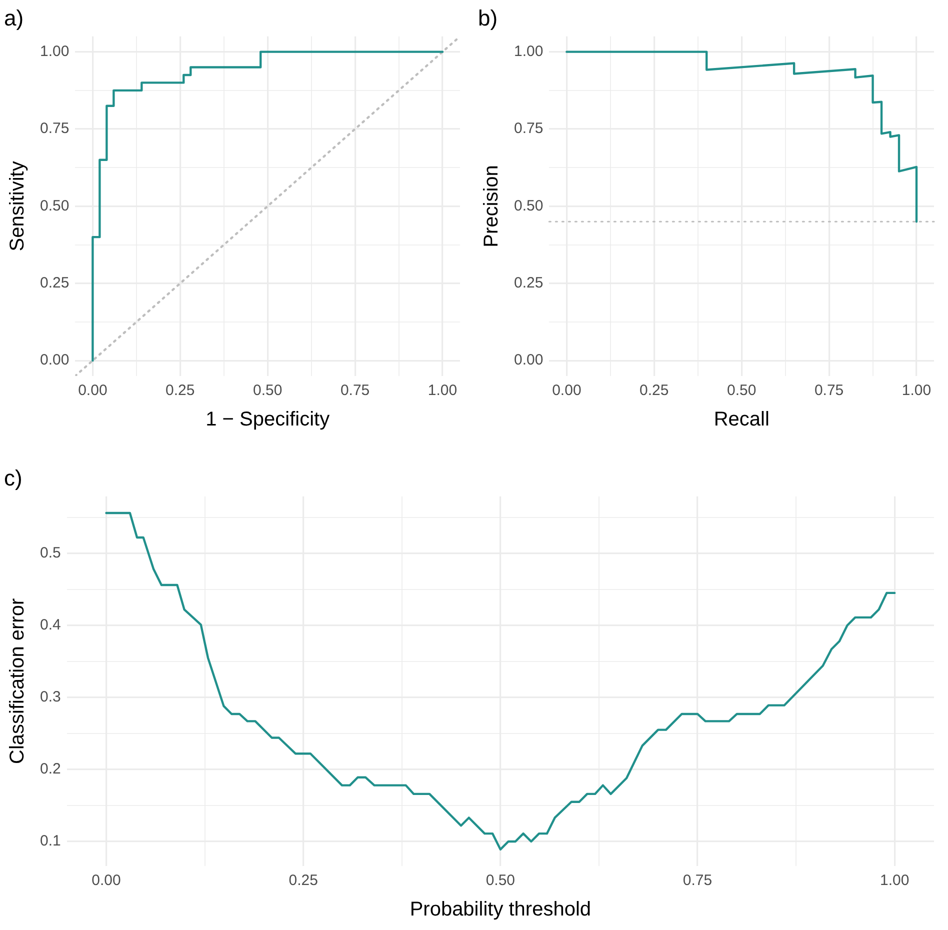 The image size is (948, 930). What do you see at coordinates (50, 769) in the screenshot?
I see `y-tick-label: 0.2` at bounding box center [50, 769].